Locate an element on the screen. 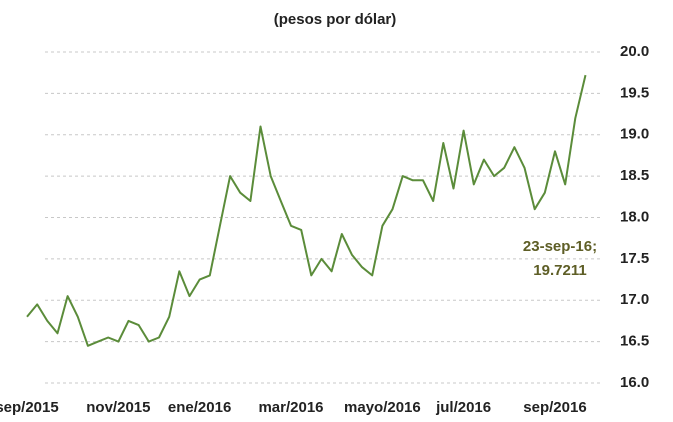 The height and width of the screenshot is (422, 673). x-tick-label: mayo/2016 is located at coordinates (382, 407).